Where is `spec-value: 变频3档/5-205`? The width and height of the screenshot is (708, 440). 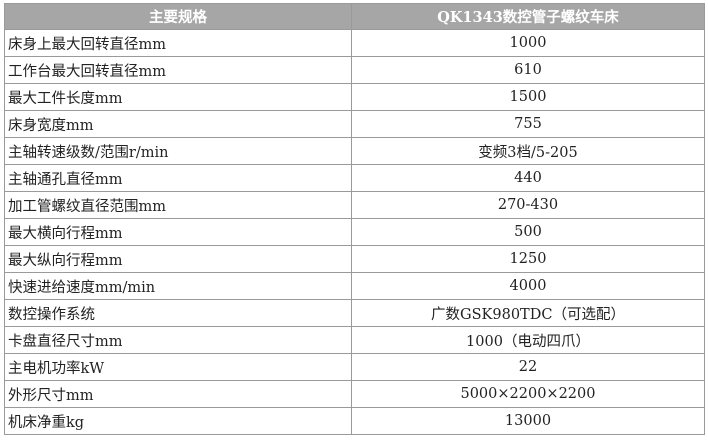 spec-value: 变频3档/5-205 is located at coordinates (528, 151).